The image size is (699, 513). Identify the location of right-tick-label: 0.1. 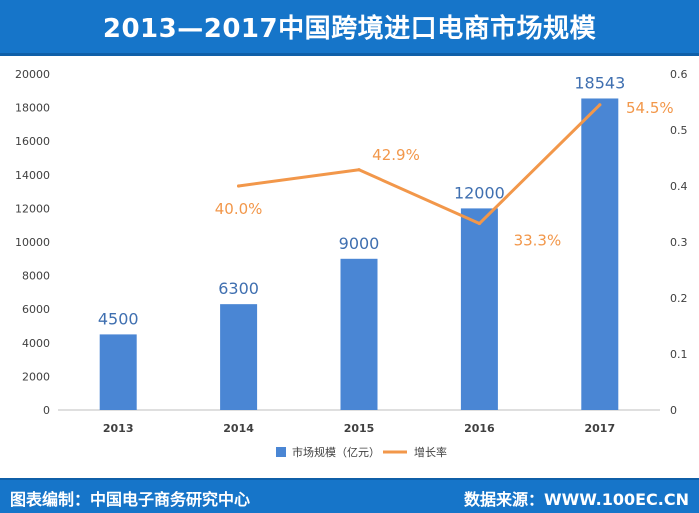
(679, 354).